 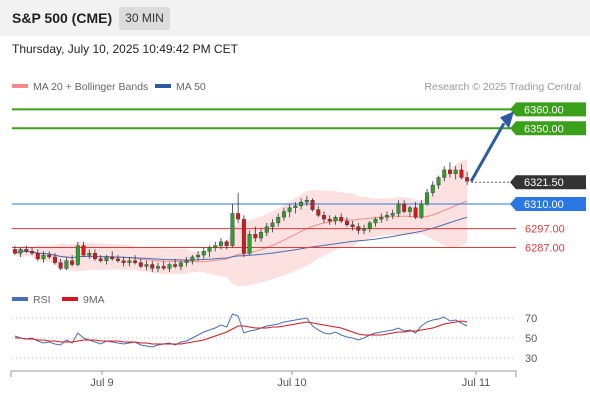 I want to click on timestamp: Thursday, July 10, 2025 10:49:42 PM CET, so click(x=125, y=49).